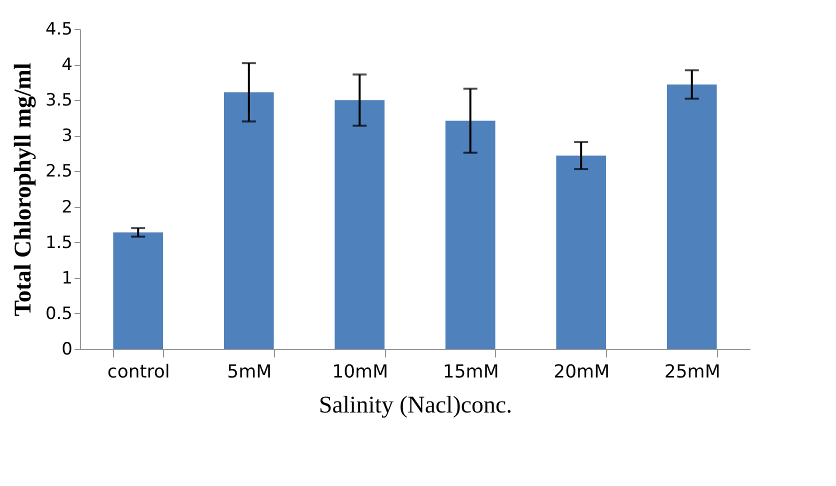  Describe the element at coordinates (582, 372) in the screenshot. I see `x-tick-label: 20mM` at that location.